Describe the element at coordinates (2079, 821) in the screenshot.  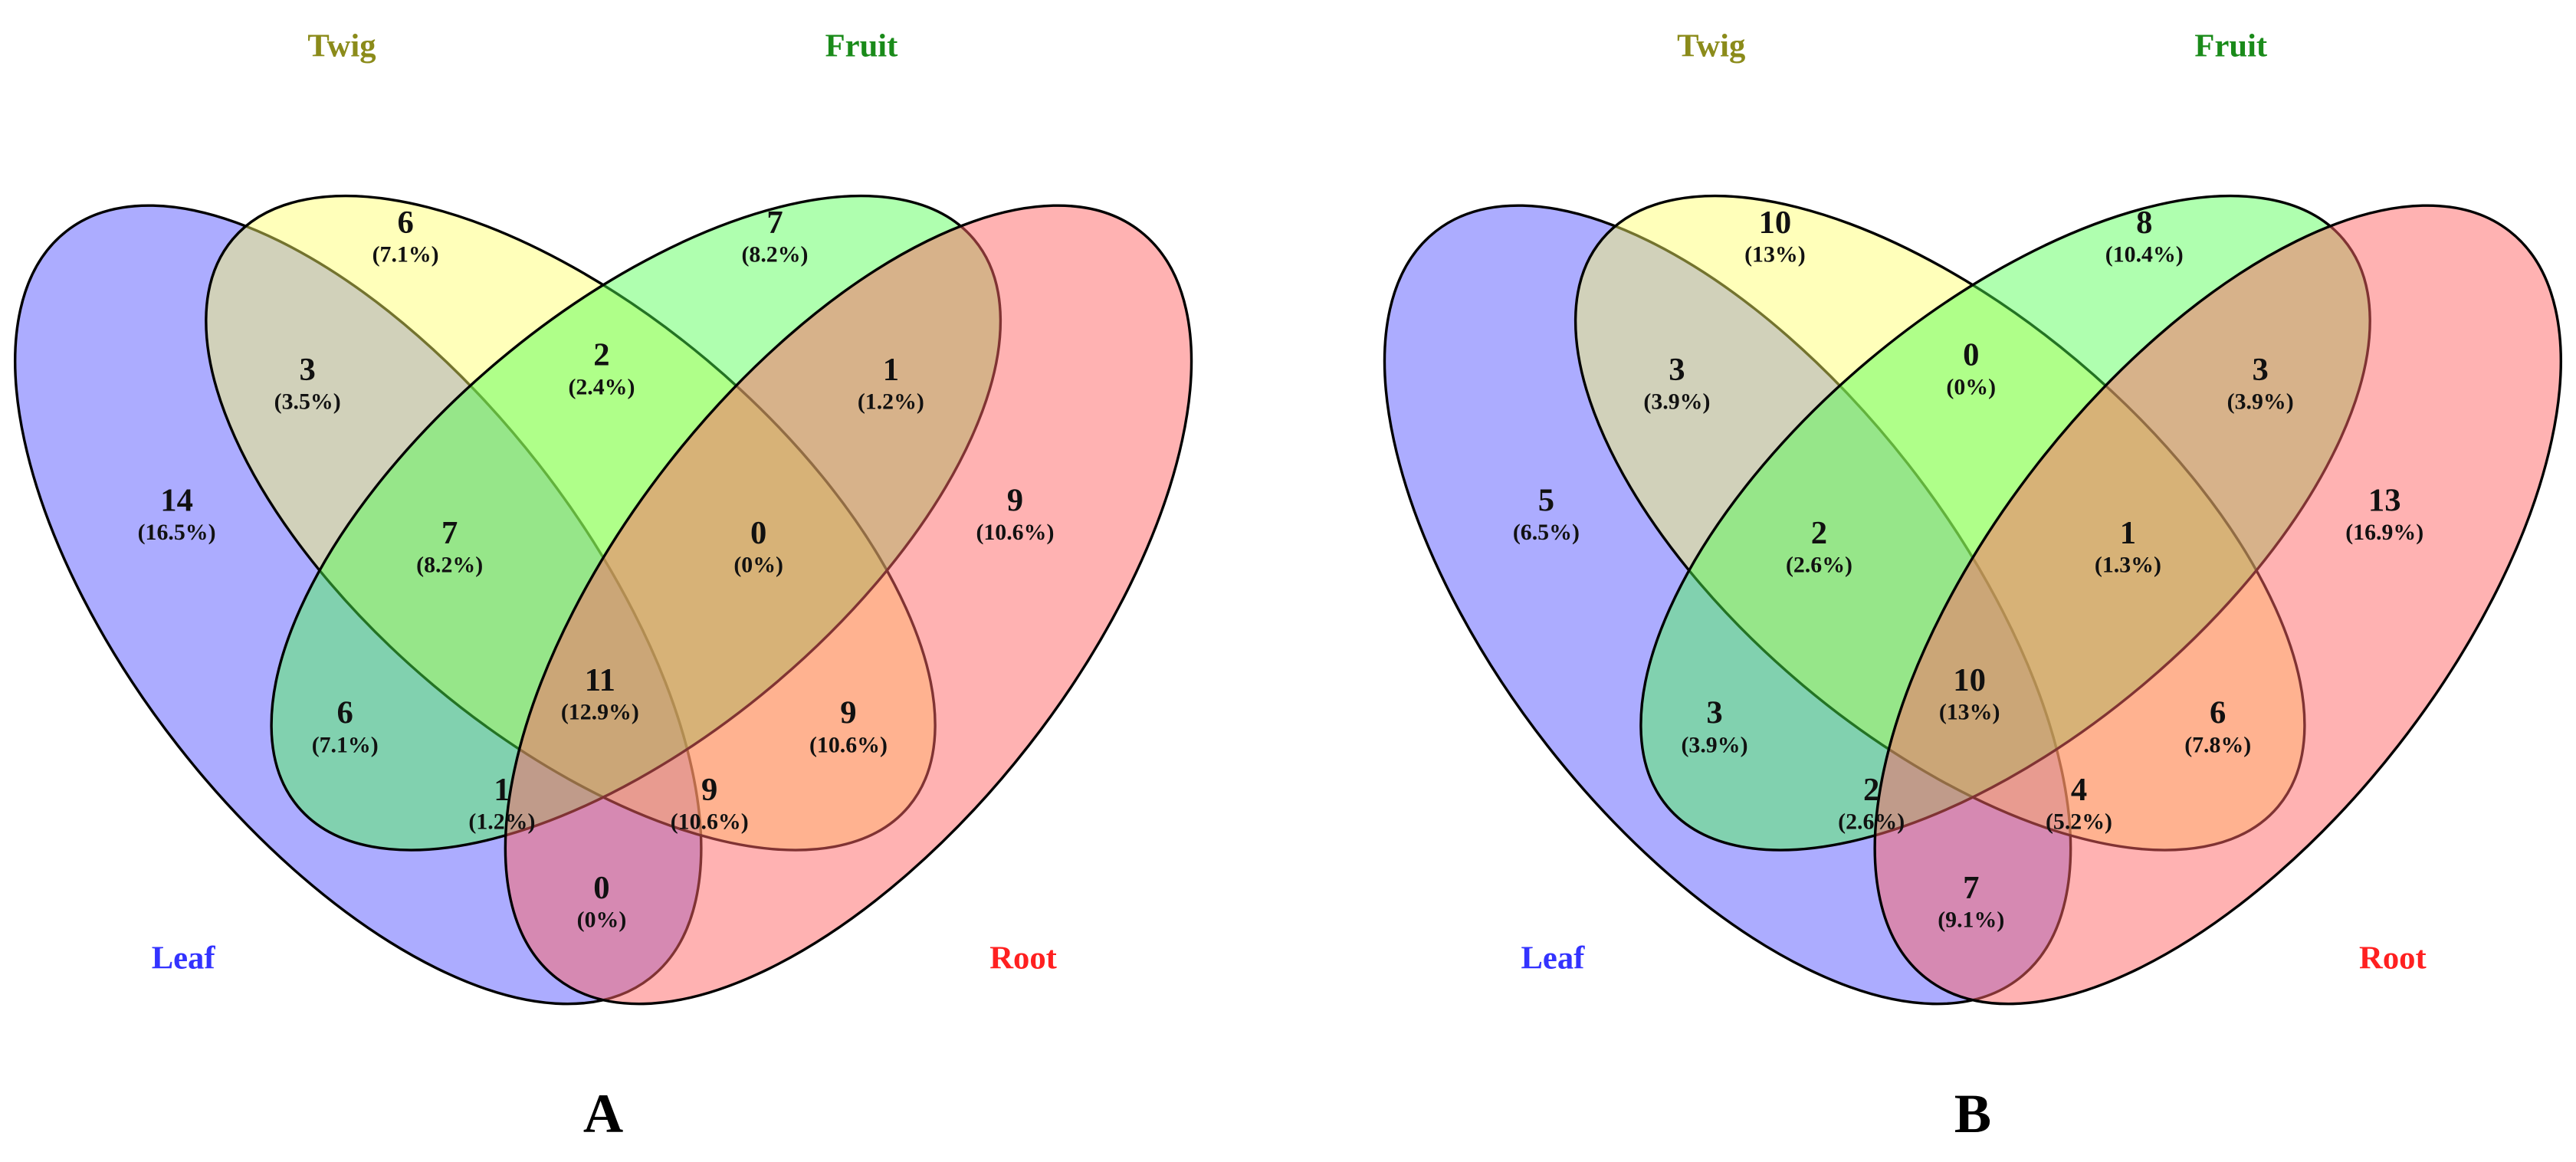
I see `region-percent: (5.2%)` at that location.